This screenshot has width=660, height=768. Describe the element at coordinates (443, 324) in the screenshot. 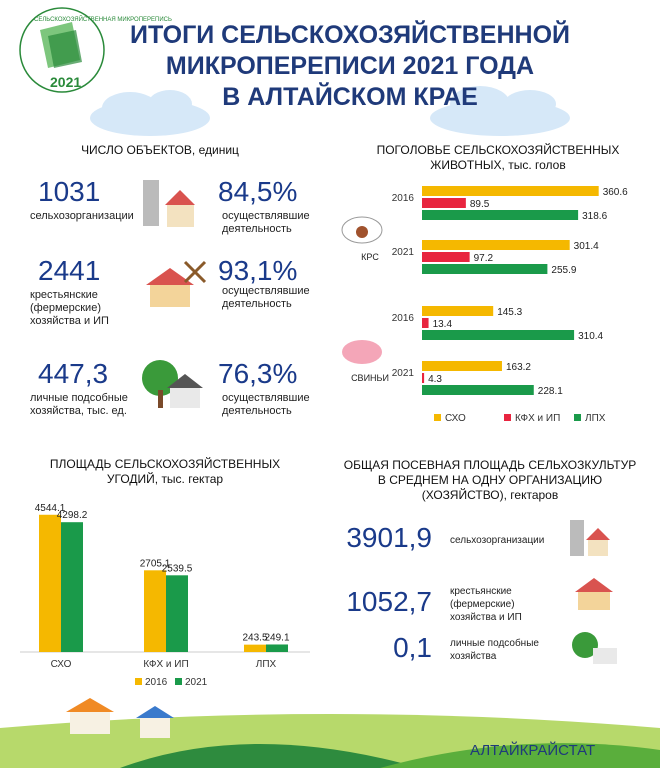

I see `value-label: 13.4` at that location.